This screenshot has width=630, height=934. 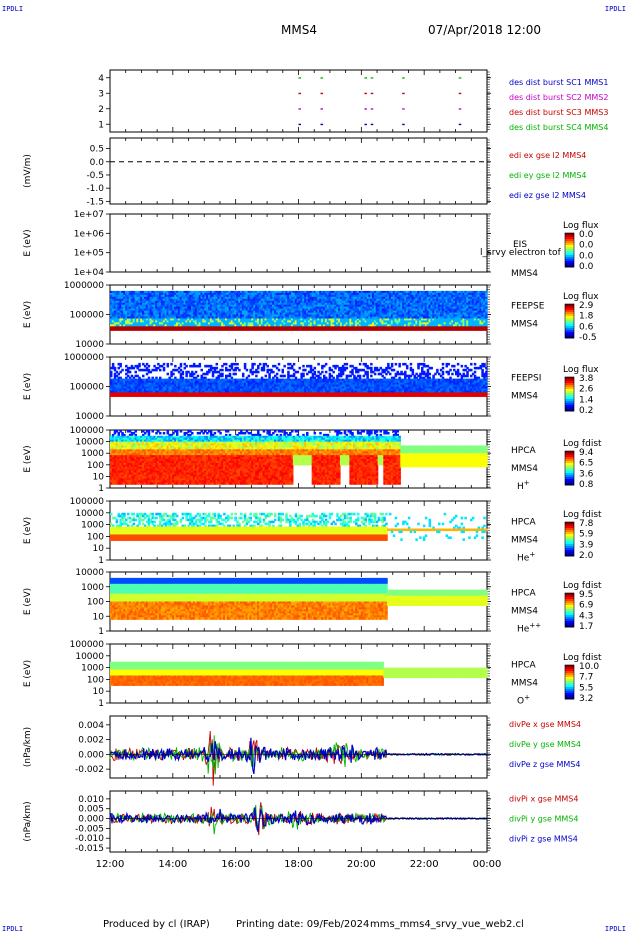 I want to click on legend-entry: edi ez gse l2 MMS4, so click(x=547, y=195).